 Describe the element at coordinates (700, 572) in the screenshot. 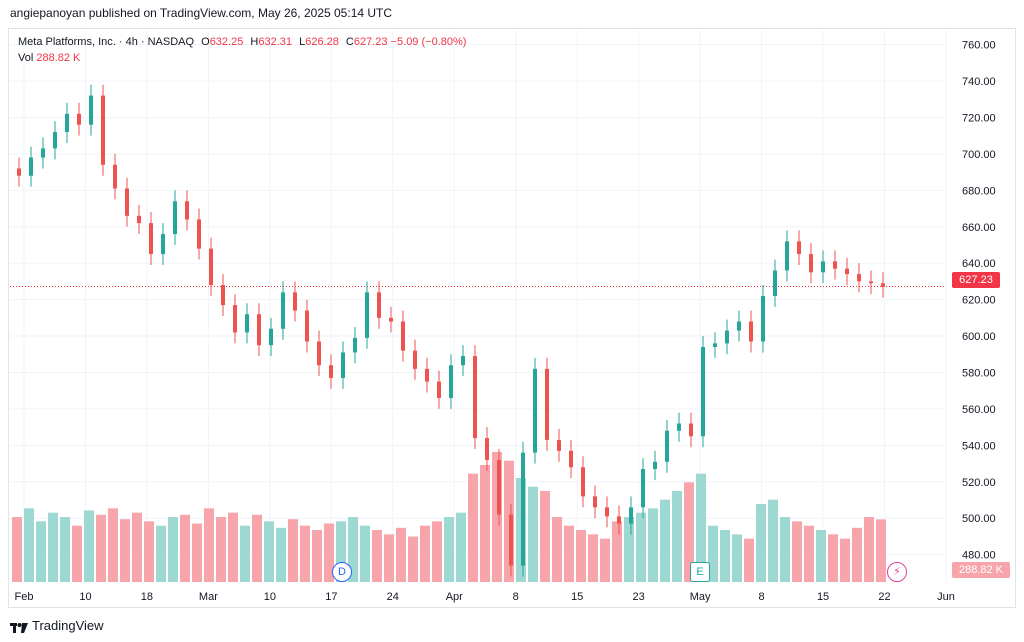

I see `earnings-marker: E` at that location.